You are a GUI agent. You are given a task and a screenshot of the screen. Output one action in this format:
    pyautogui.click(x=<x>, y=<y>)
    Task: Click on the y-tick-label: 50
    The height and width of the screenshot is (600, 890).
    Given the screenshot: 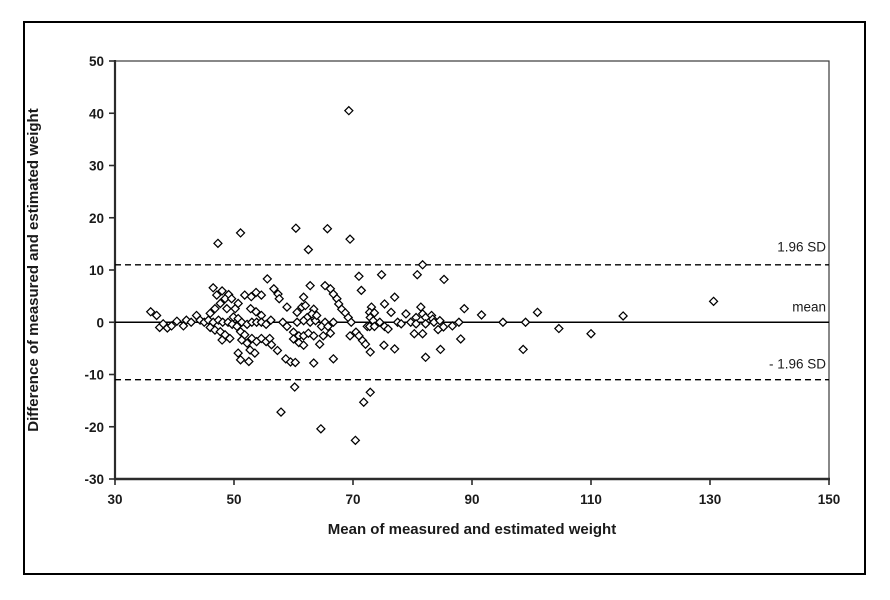 What is the action you would take?
    pyautogui.click(x=96, y=61)
    